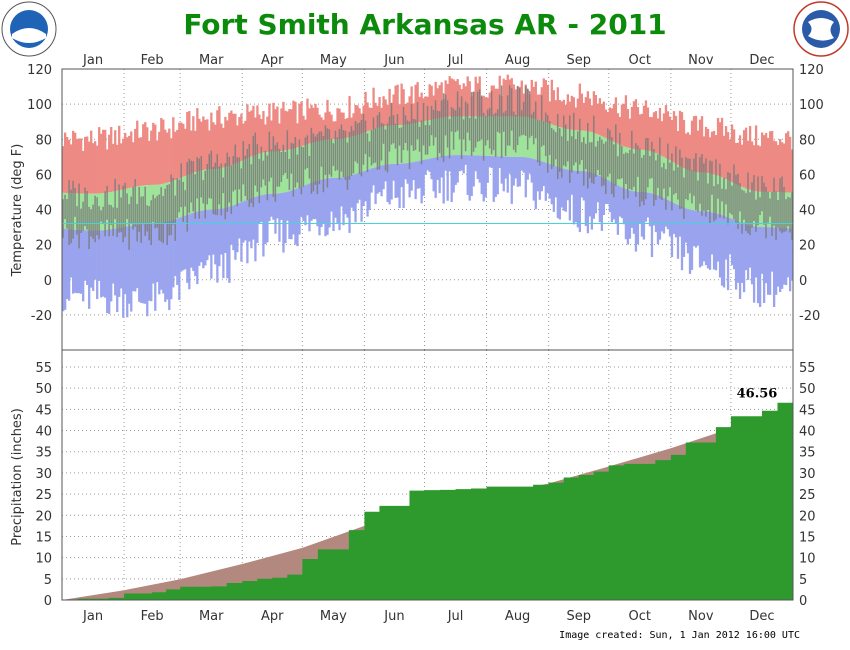  I want to click on precipitation-month-label: Sep, so click(578, 616).